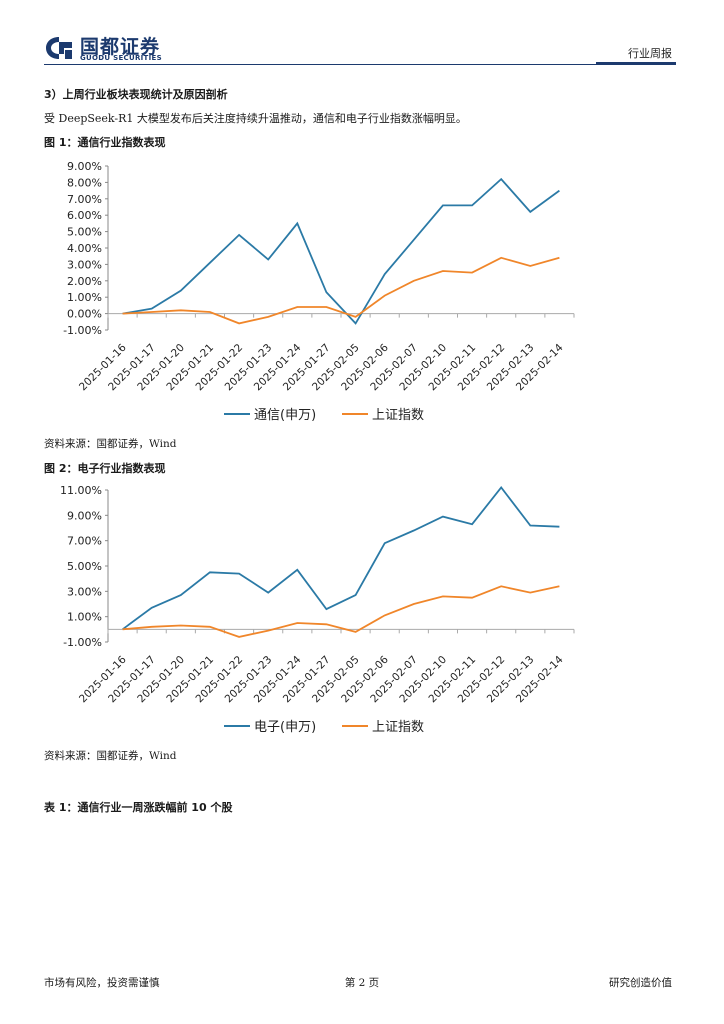 The height and width of the screenshot is (1024, 724). Describe the element at coordinates (84, 248) in the screenshot. I see `y-tick-label: 4.00%` at that location.